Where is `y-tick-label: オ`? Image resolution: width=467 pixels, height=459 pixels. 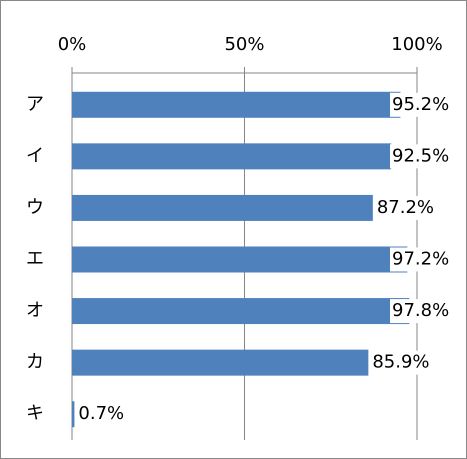 y-tick-label: オ is located at coordinates (35, 310).